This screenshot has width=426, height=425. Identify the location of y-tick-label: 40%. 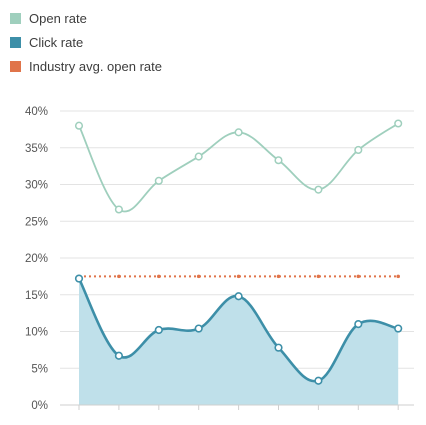
(36, 112).